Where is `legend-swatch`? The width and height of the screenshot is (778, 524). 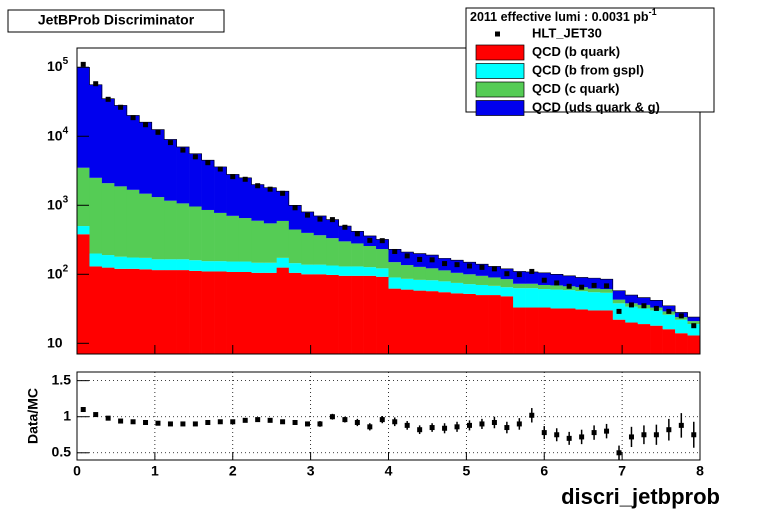 legend-swatch is located at coordinates (500, 71).